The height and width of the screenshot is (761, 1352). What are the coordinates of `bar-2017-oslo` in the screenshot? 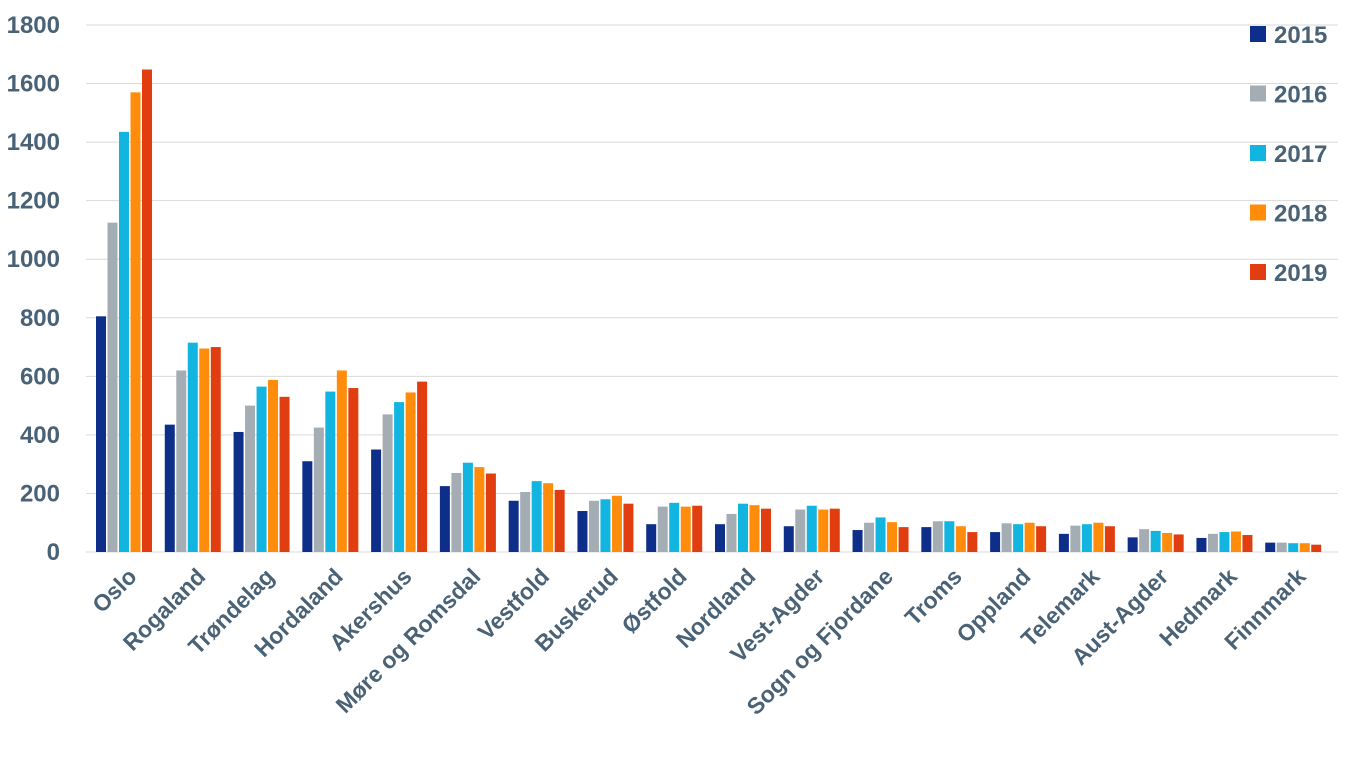 It's located at (124, 341).